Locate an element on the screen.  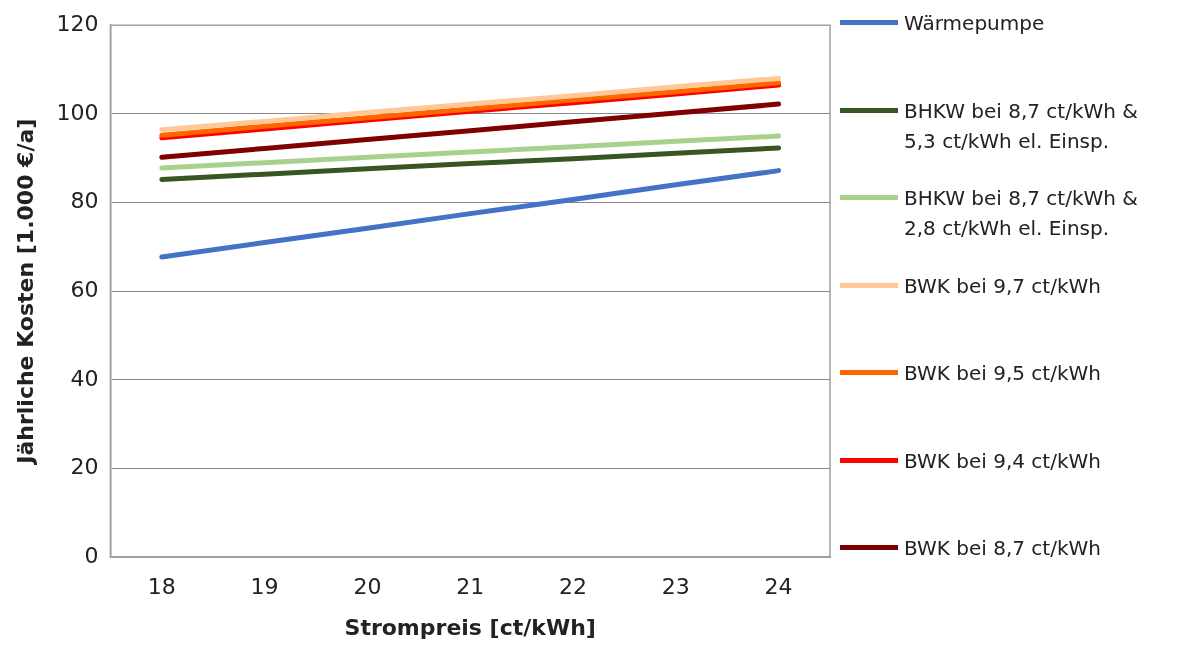
legend-label: BWK bei 8,7 ct/kWh is located at coordinates (1003, 548).